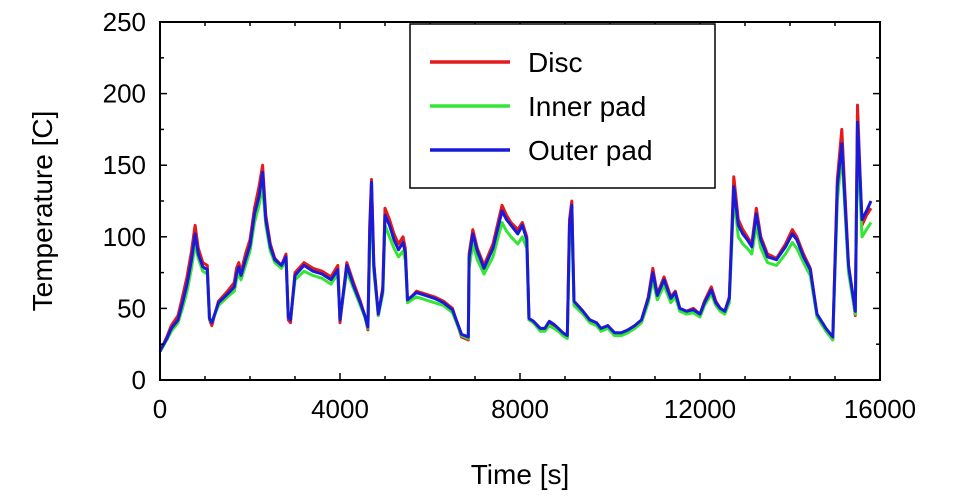 This screenshot has height=498, width=957. What do you see at coordinates (160, 409) in the screenshot?
I see `x-tick-label: 0` at bounding box center [160, 409].